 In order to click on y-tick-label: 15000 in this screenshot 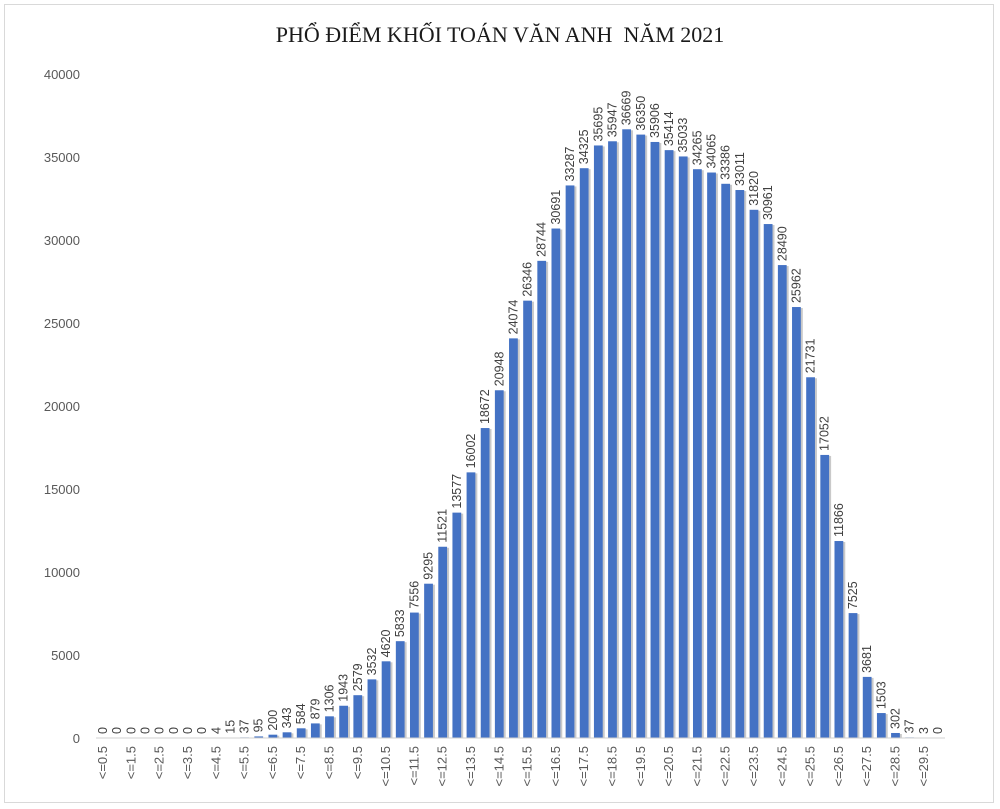, I will do `click(62, 489)`.